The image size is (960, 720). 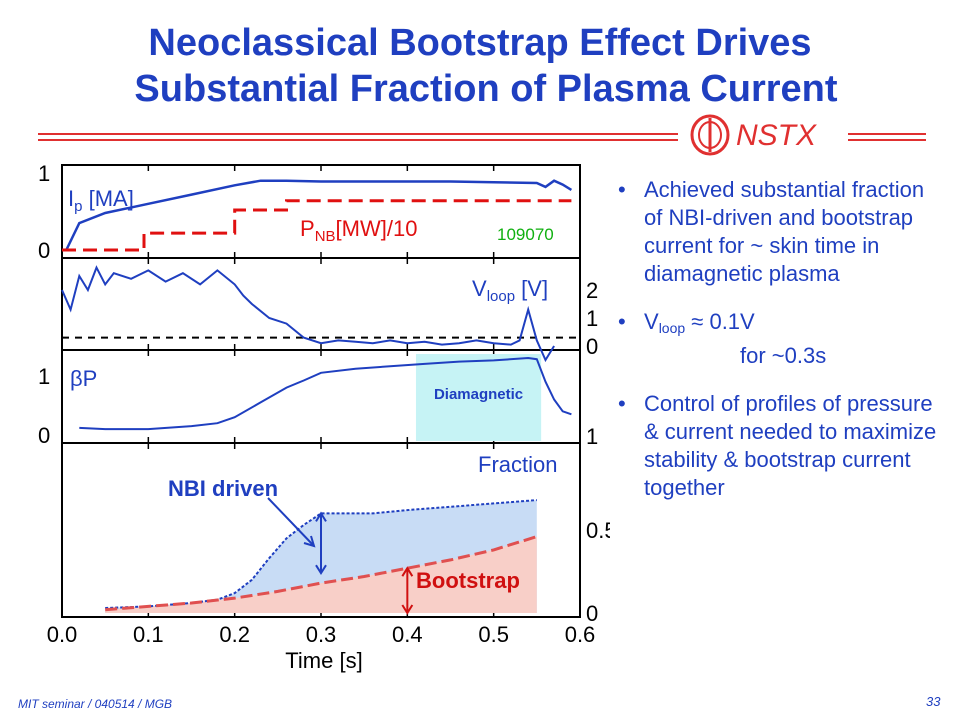 I want to click on vloop-label-unit: [V], so click(x=531, y=288).